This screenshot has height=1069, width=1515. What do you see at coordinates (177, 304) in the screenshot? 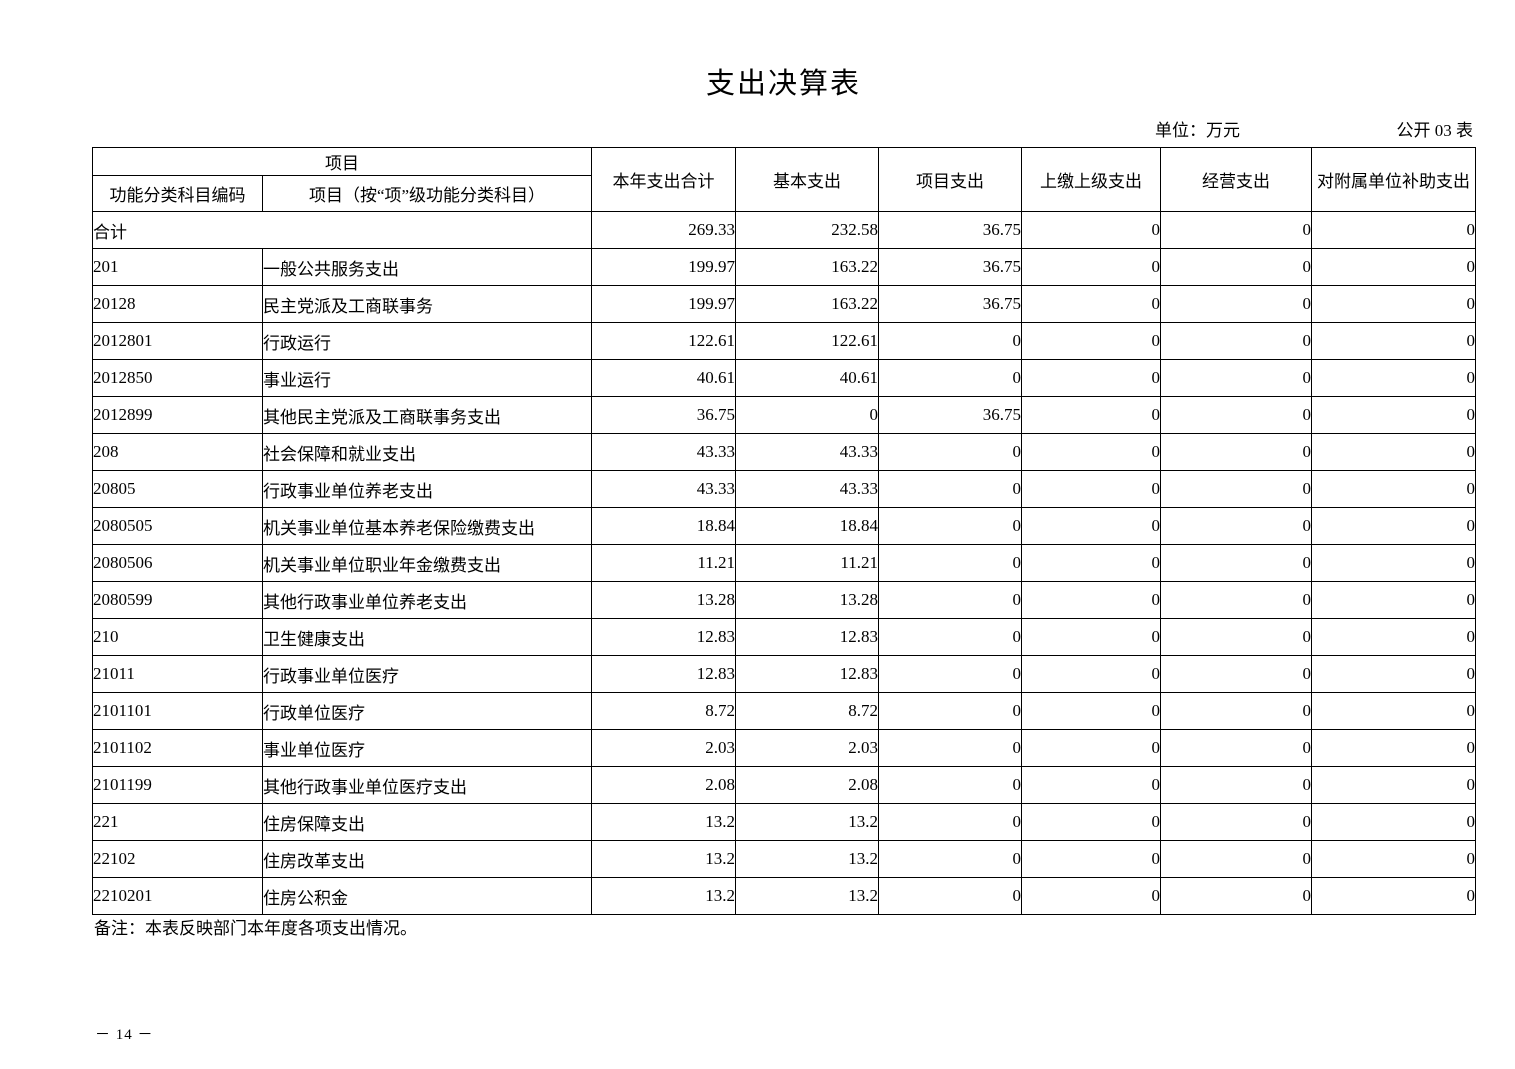
I see `function-code-cell: 20128` at bounding box center [177, 304].